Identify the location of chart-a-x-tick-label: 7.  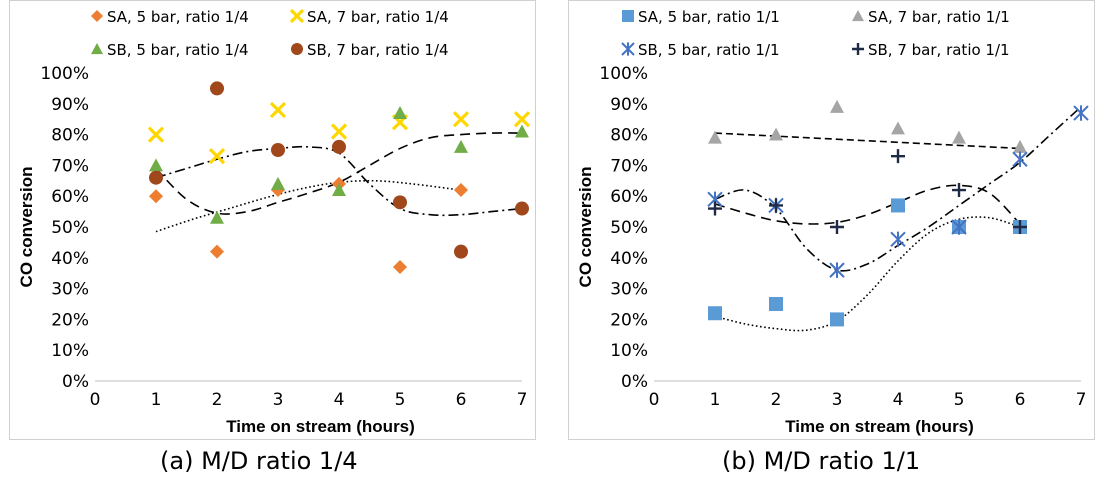
(522, 400).